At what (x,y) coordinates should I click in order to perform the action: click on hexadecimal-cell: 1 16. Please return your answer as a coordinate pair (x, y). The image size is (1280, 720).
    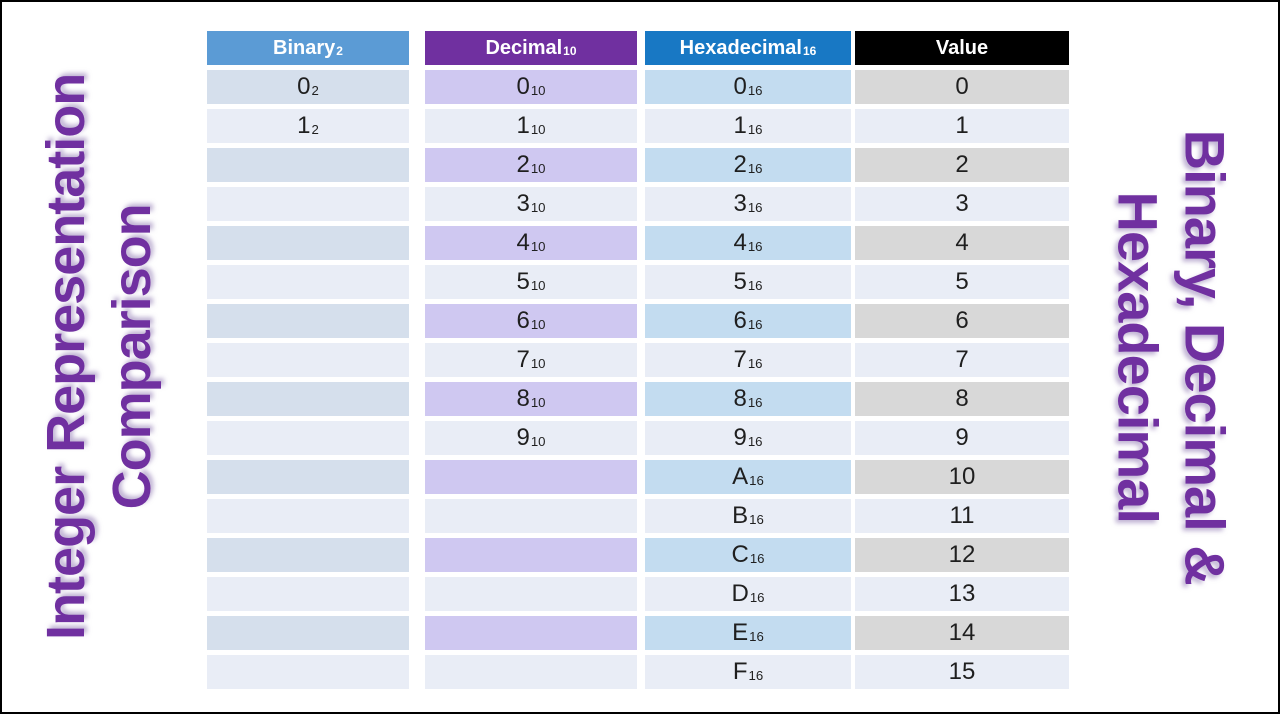
    Looking at the image, I should click on (748, 126).